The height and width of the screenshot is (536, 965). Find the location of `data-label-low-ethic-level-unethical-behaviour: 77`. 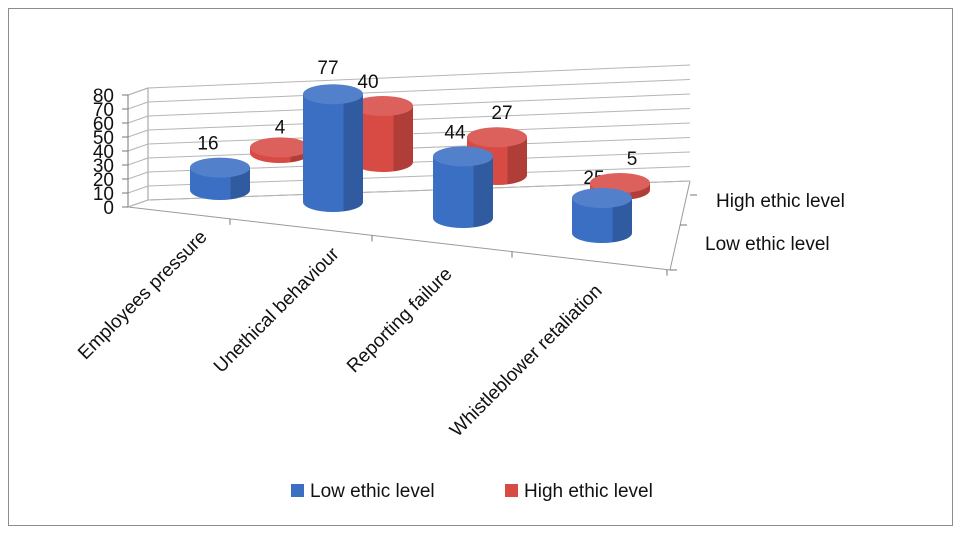

data-label-low-ethic-level-unethical-behaviour: 77 is located at coordinates (327, 68).